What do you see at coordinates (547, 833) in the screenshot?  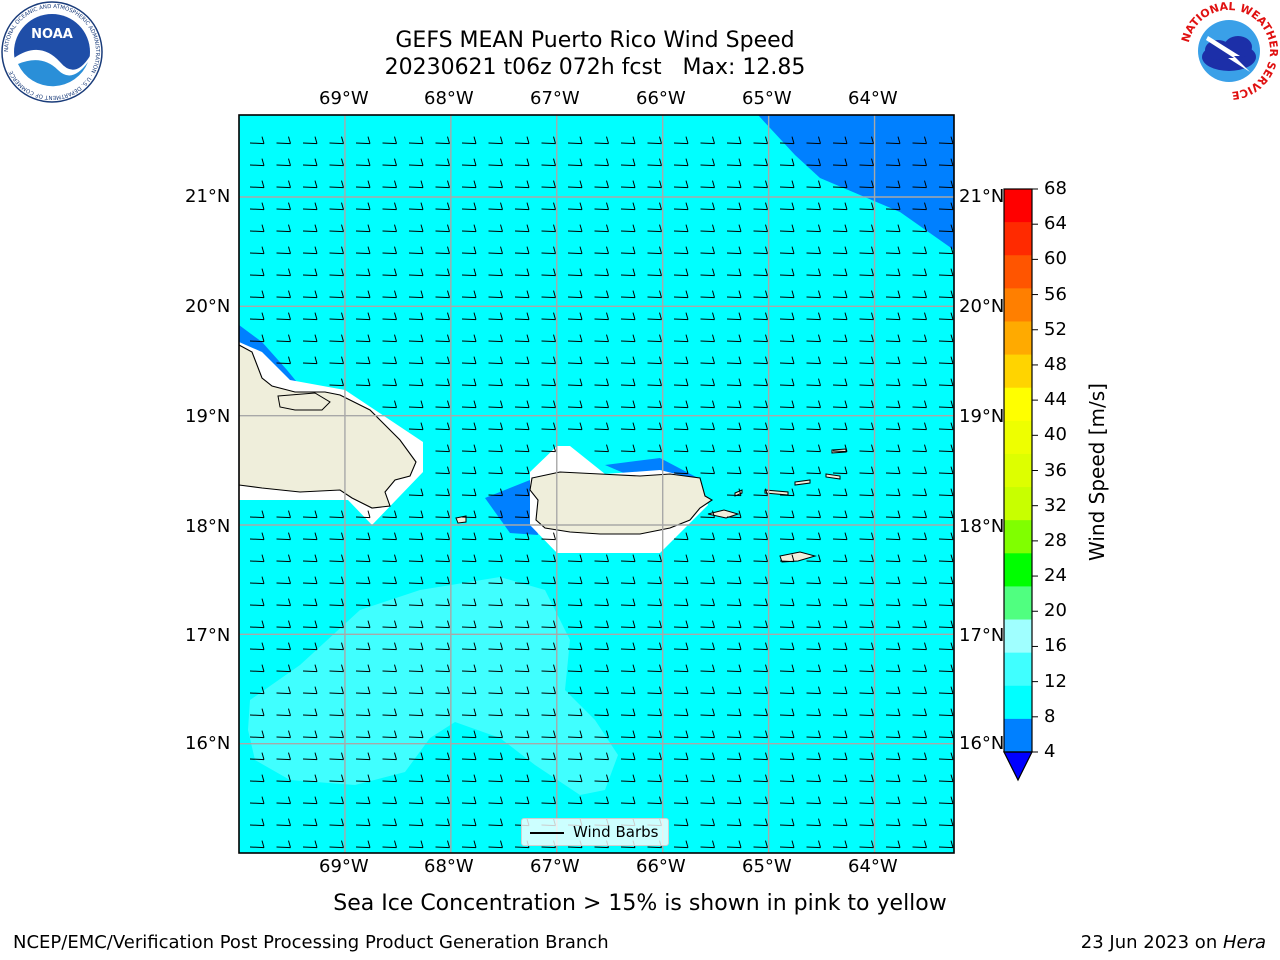 I see `legend-line-swatch` at bounding box center [547, 833].